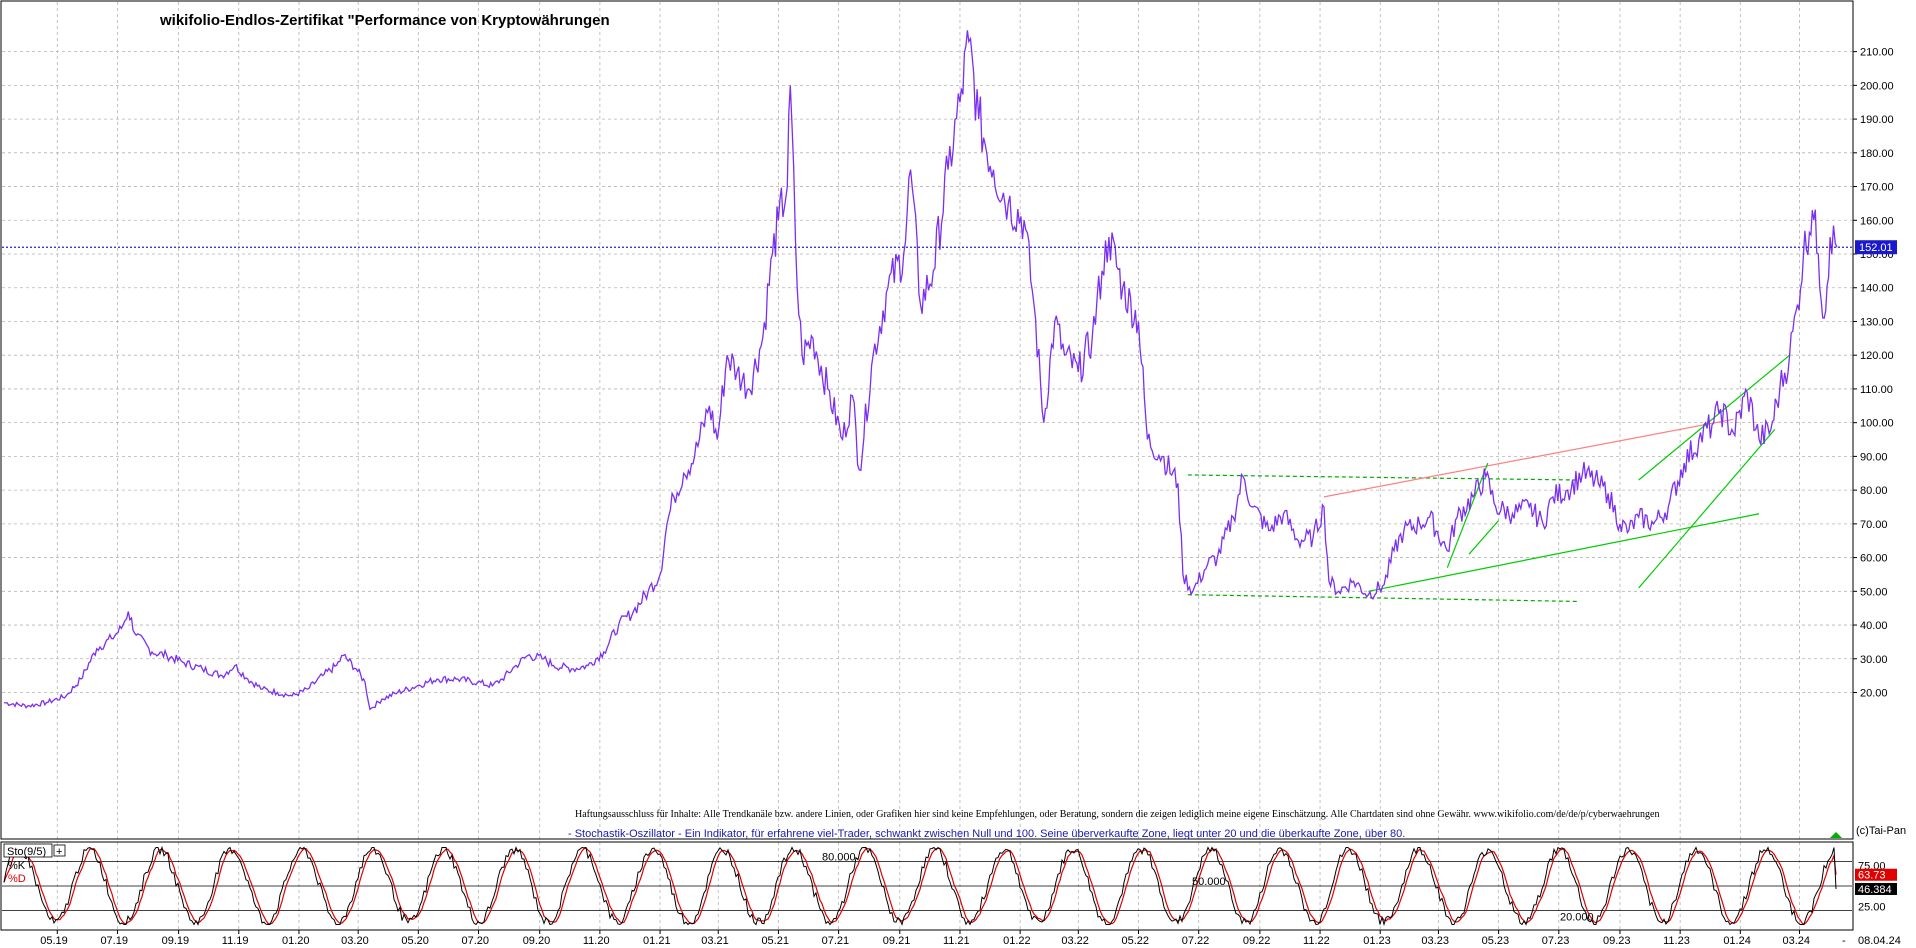 The width and height of the screenshot is (1916, 948). I want to click on x-tick-label: 07.23, so click(1556, 941).